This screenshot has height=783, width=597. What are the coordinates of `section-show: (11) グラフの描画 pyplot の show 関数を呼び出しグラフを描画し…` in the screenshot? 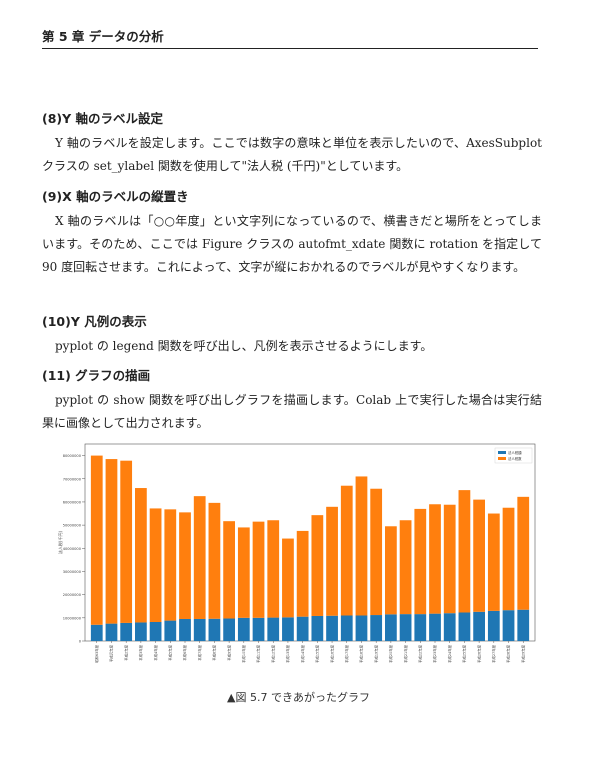 It's located at (292, 400).